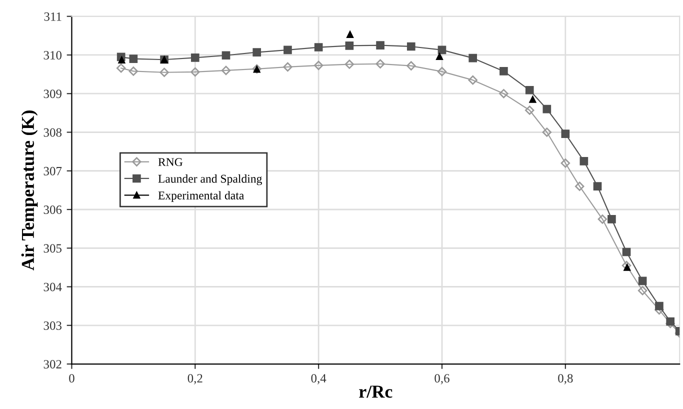 This screenshot has height=409, width=683. What do you see at coordinates (53, 210) in the screenshot?
I see `y-tick-label: 306` at bounding box center [53, 210].